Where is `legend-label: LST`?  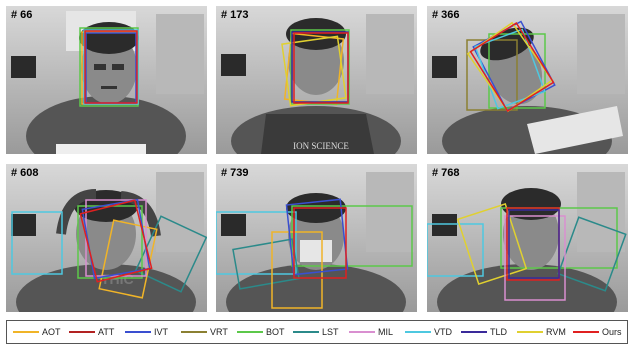
legend-label: LST is located at coordinates (330, 332).